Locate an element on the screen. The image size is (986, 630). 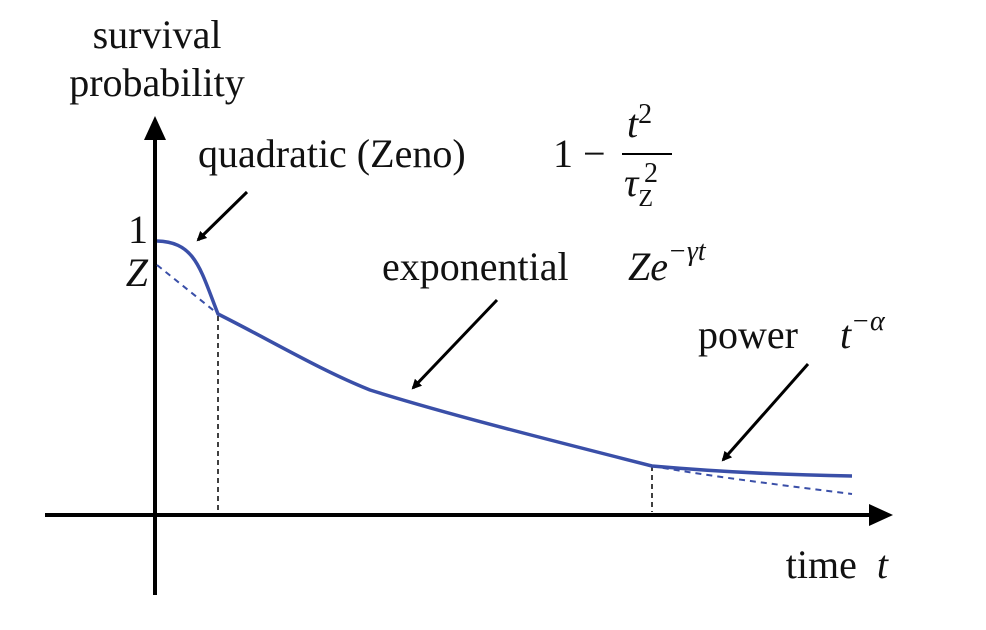
y-axis-label-line1: survival is located at coordinates (157, 34).